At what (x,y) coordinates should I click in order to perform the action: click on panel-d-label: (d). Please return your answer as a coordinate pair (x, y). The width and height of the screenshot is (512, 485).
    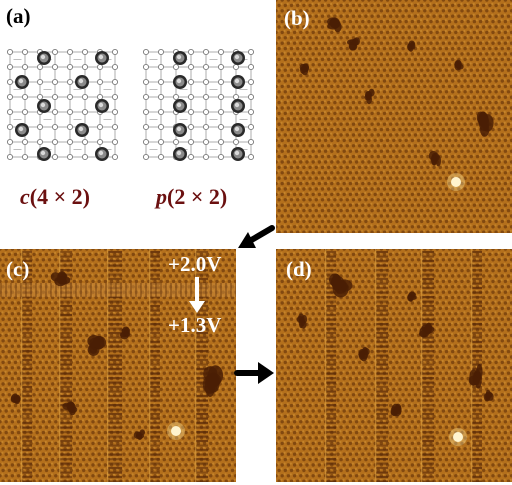
    Looking at the image, I should click on (299, 269).